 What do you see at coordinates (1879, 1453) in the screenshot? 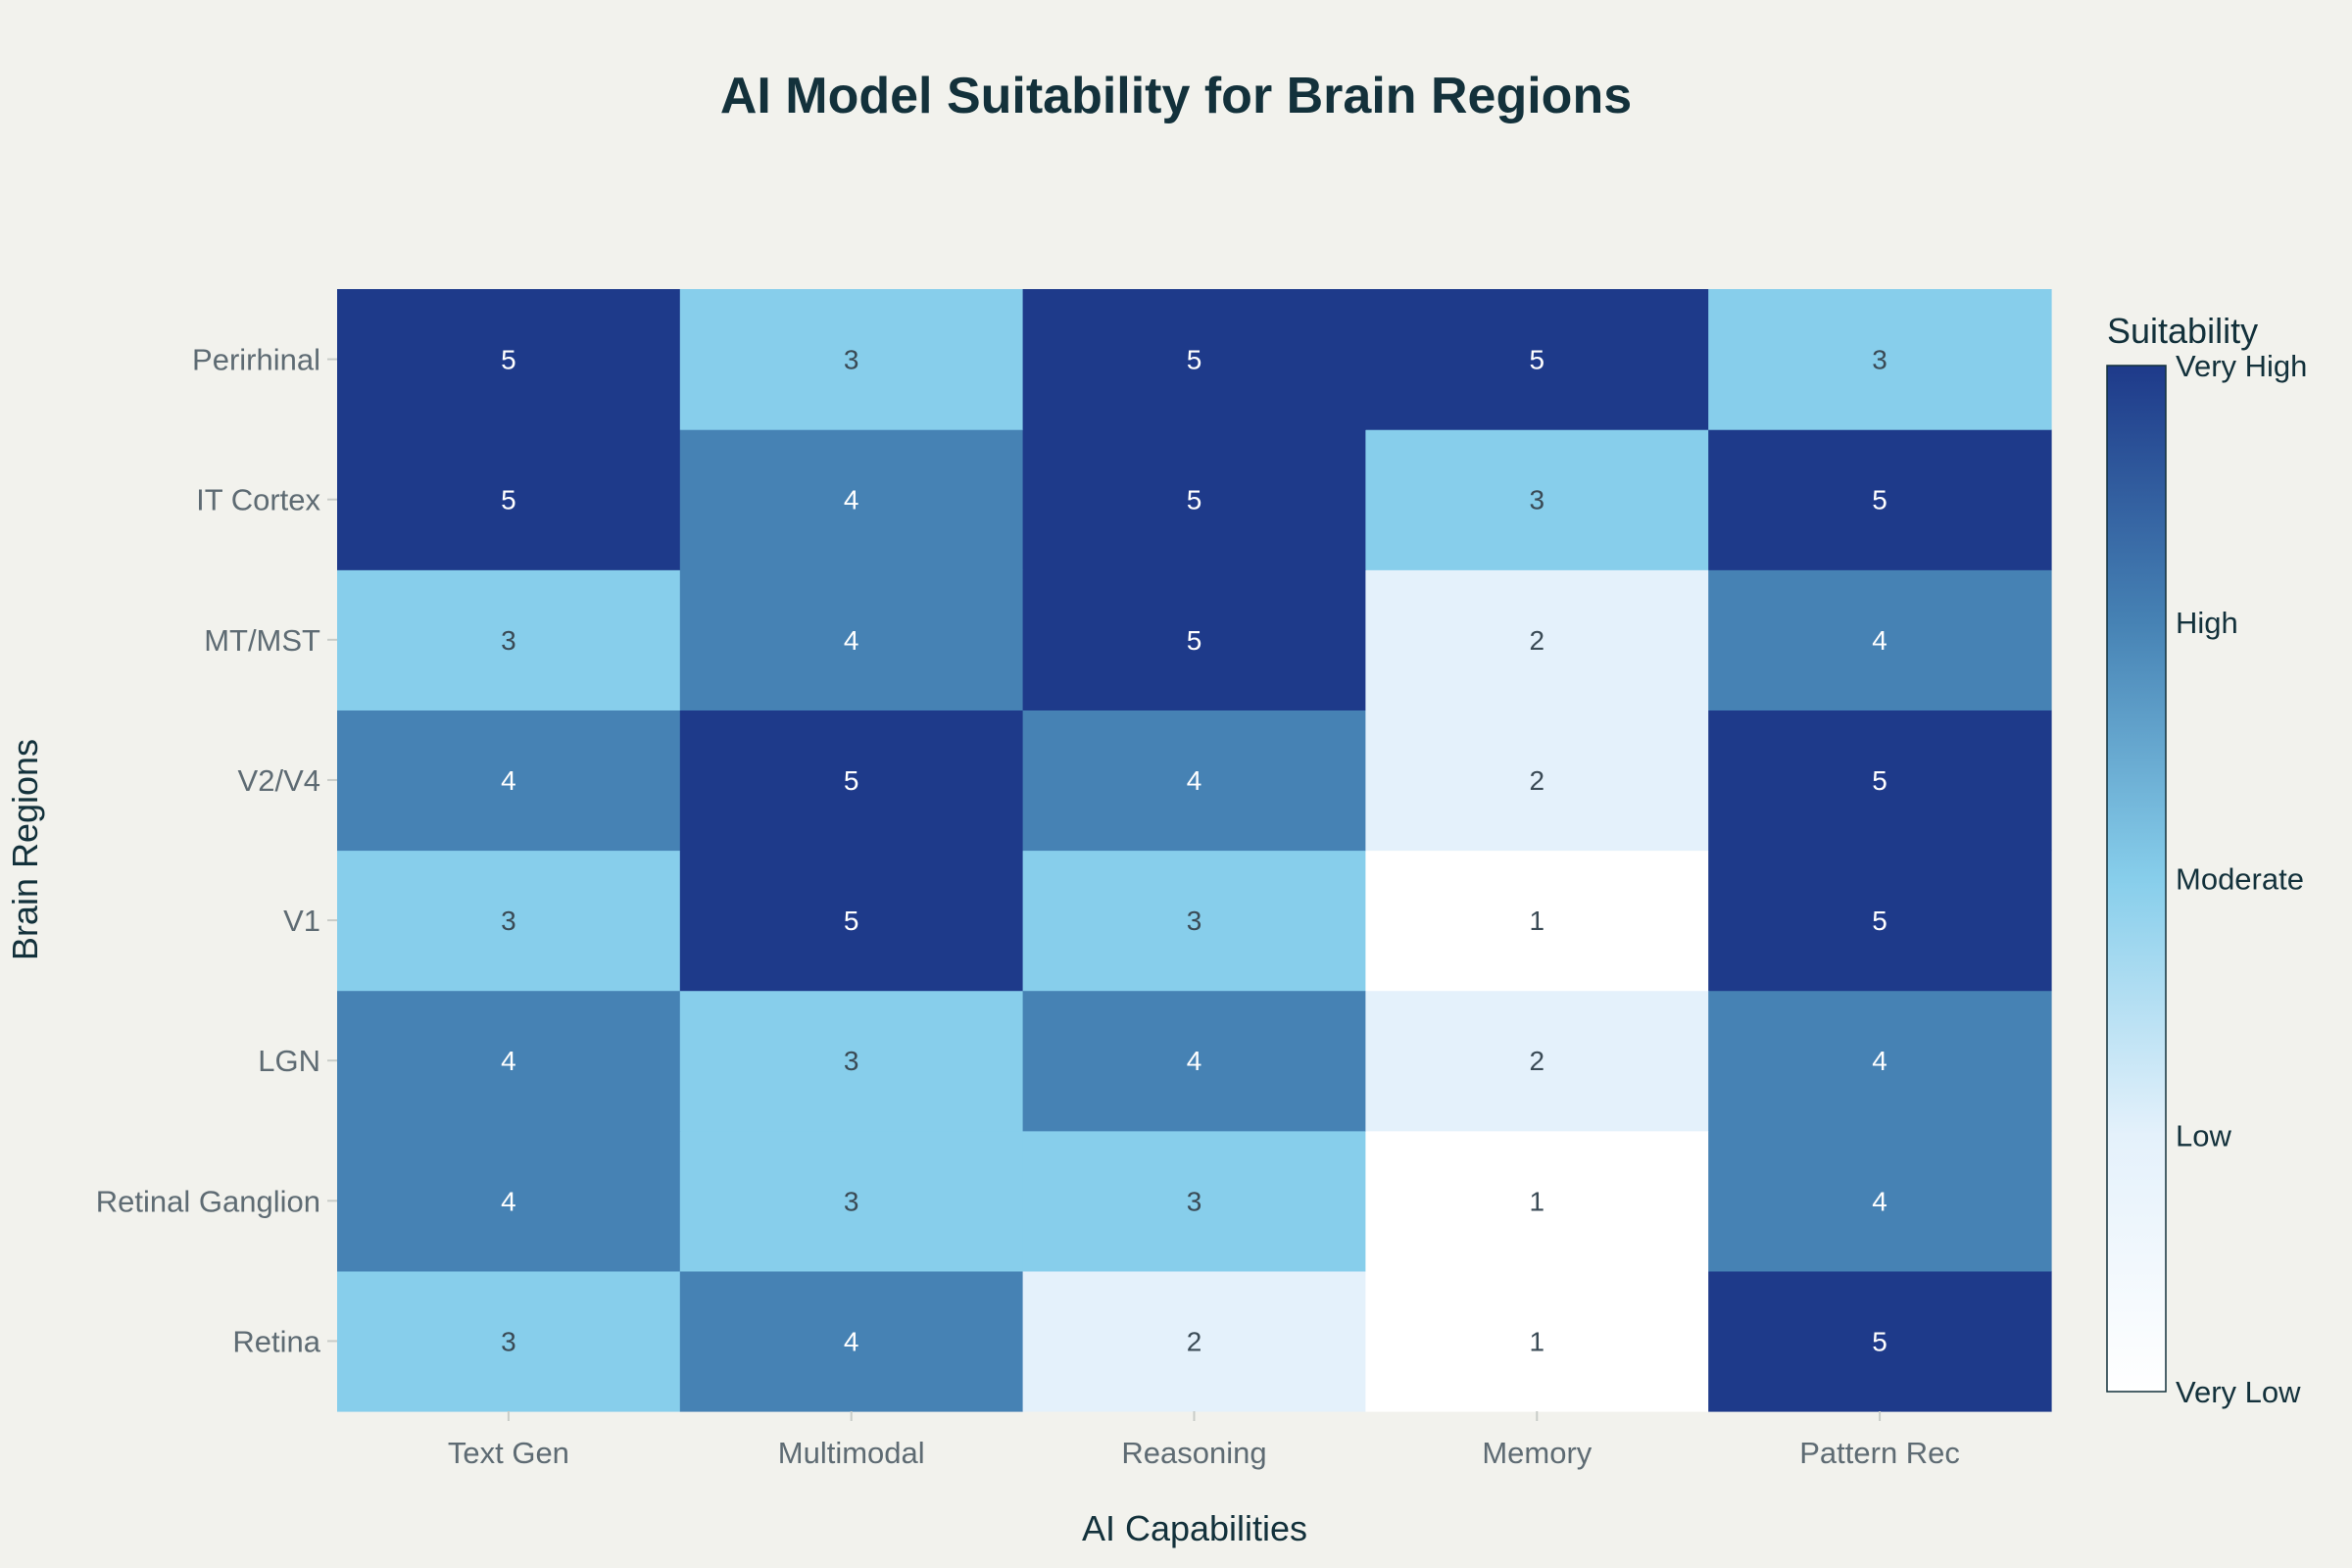
I see `x-tick-label: Pattern Rec` at bounding box center [1879, 1453].